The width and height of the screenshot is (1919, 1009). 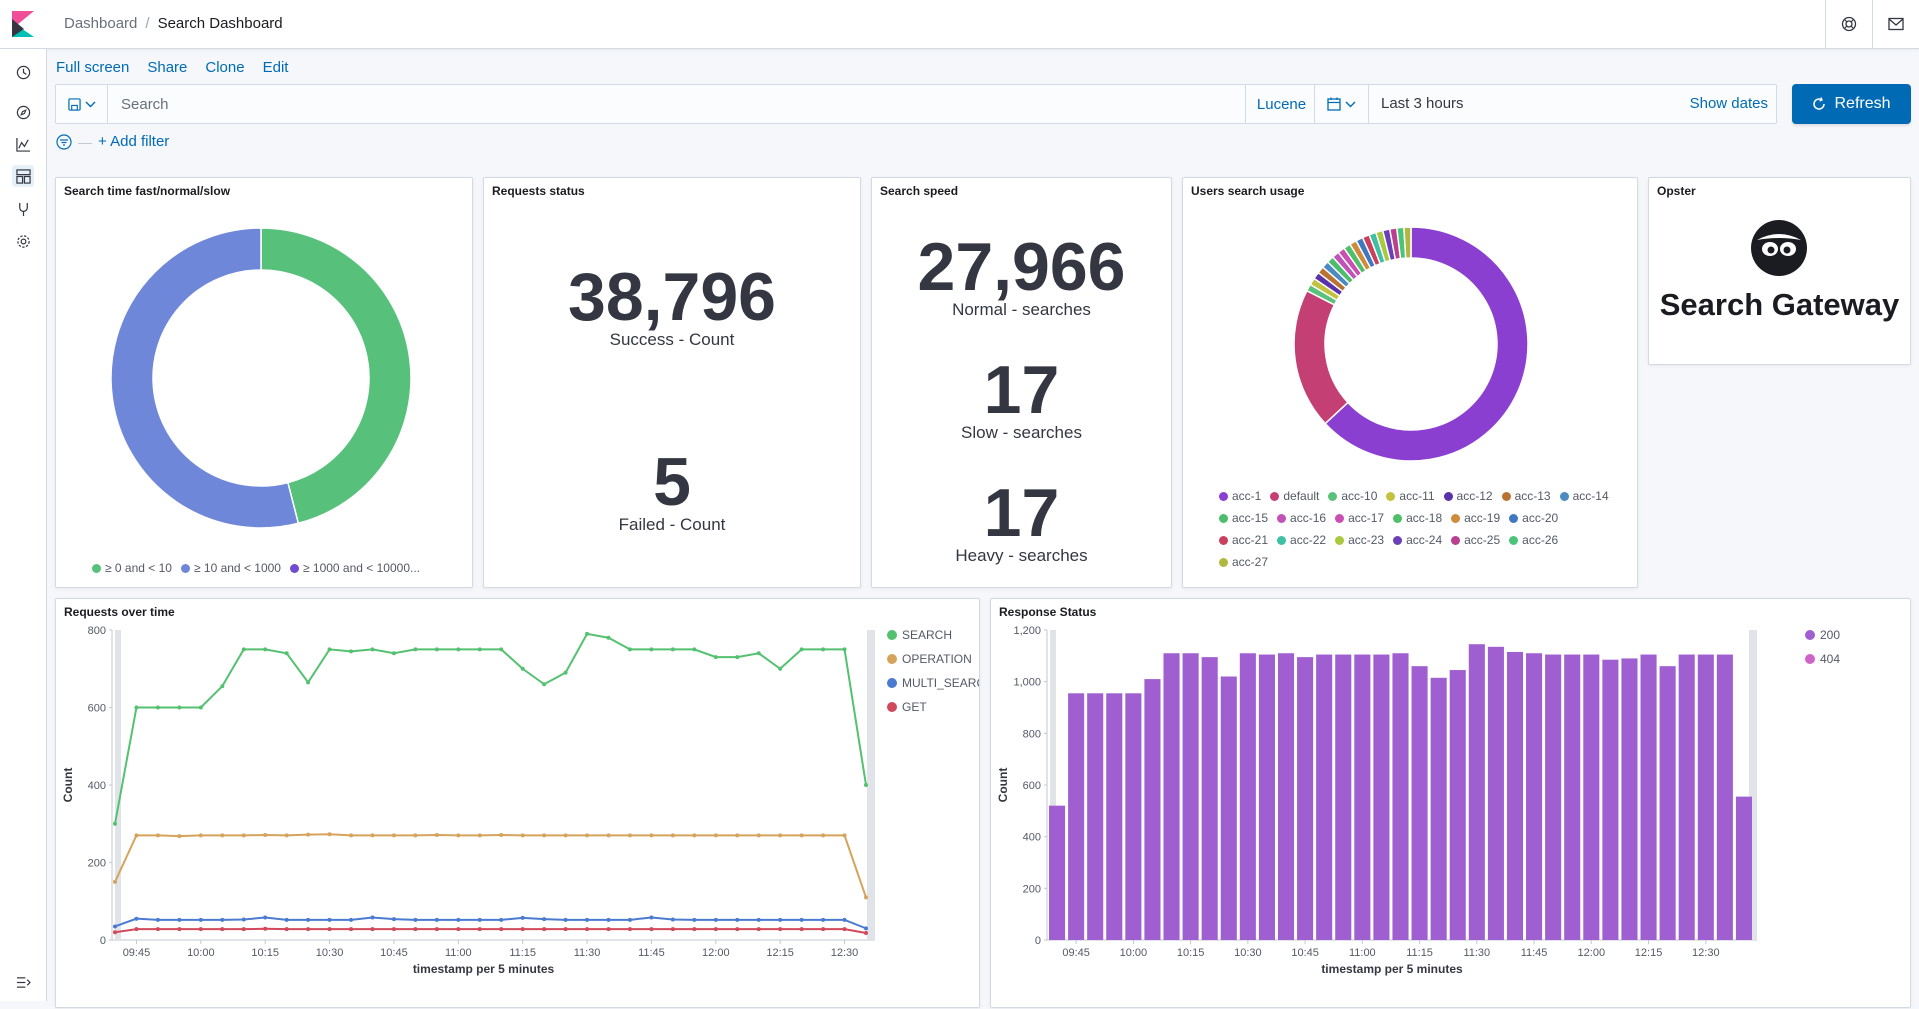 I want to click on saved-query-button, so click(x=82, y=104).